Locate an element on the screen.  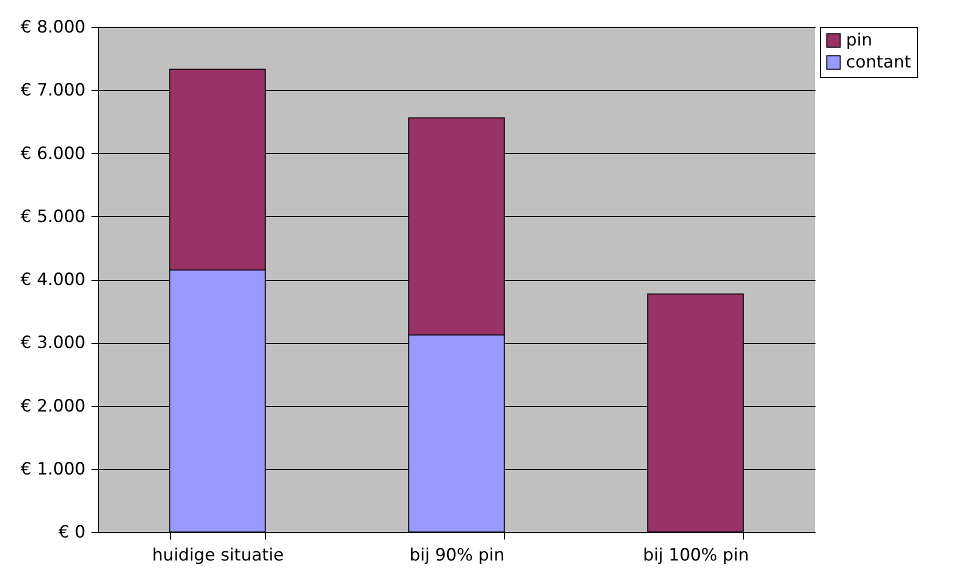
x-tick-label: bij 90% pin is located at coordinates (457, 556).